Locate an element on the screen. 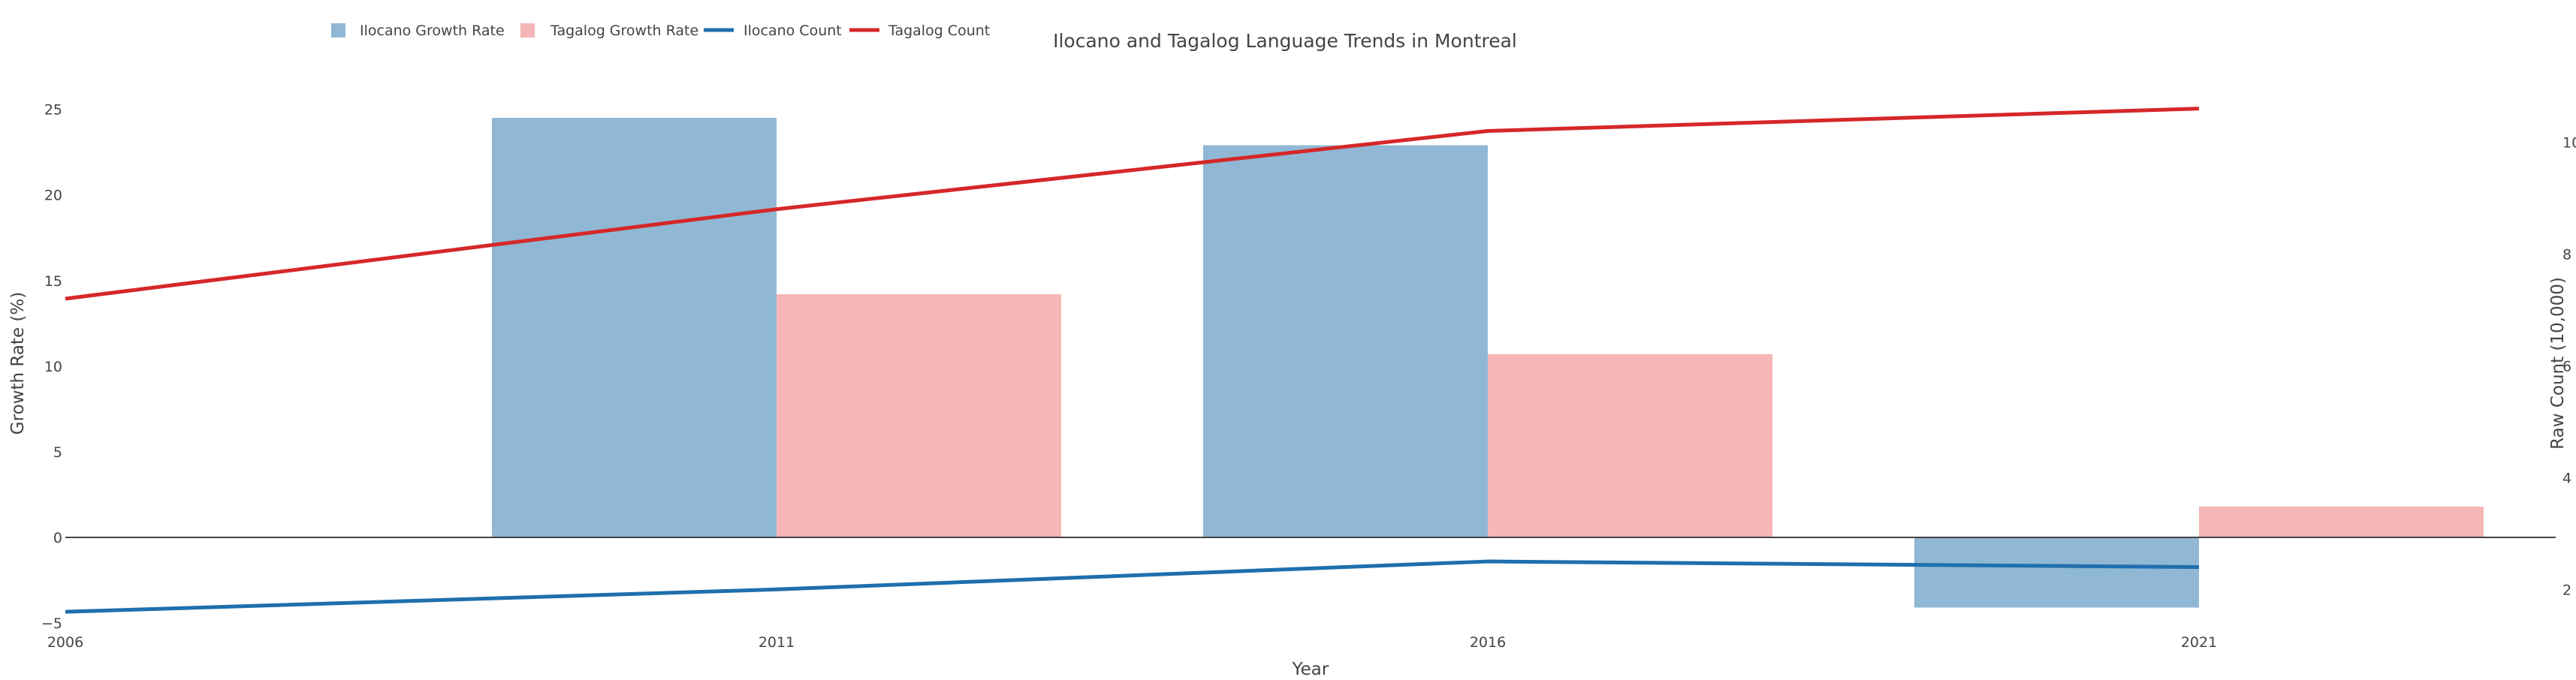  bar-tagalog-growth-2016 is located at coordinates (1630, 445).